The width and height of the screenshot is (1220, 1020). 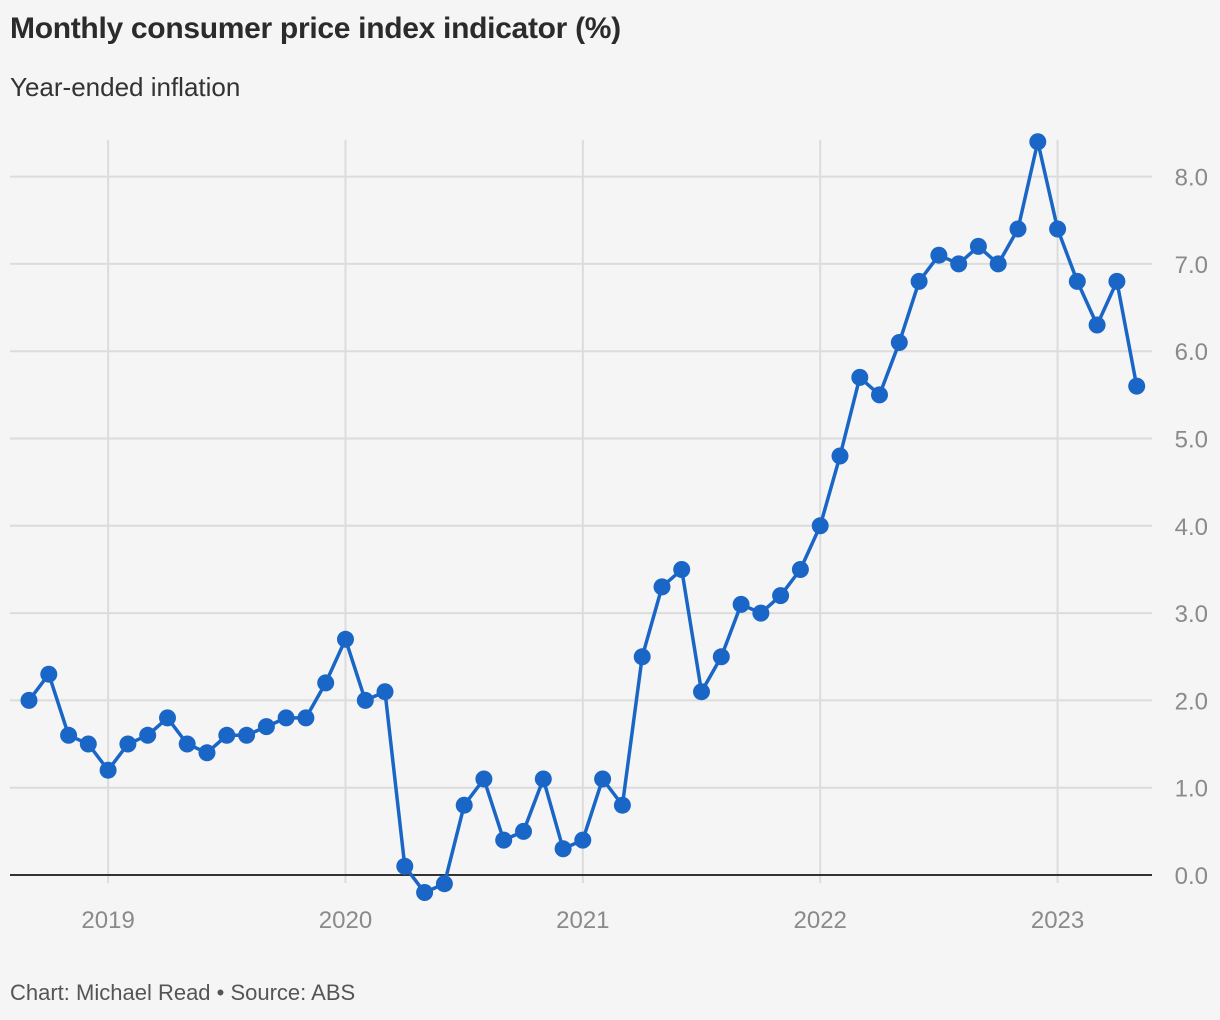 I want to click on y-tick-label: 2.0, so click(x=1191, y=701).